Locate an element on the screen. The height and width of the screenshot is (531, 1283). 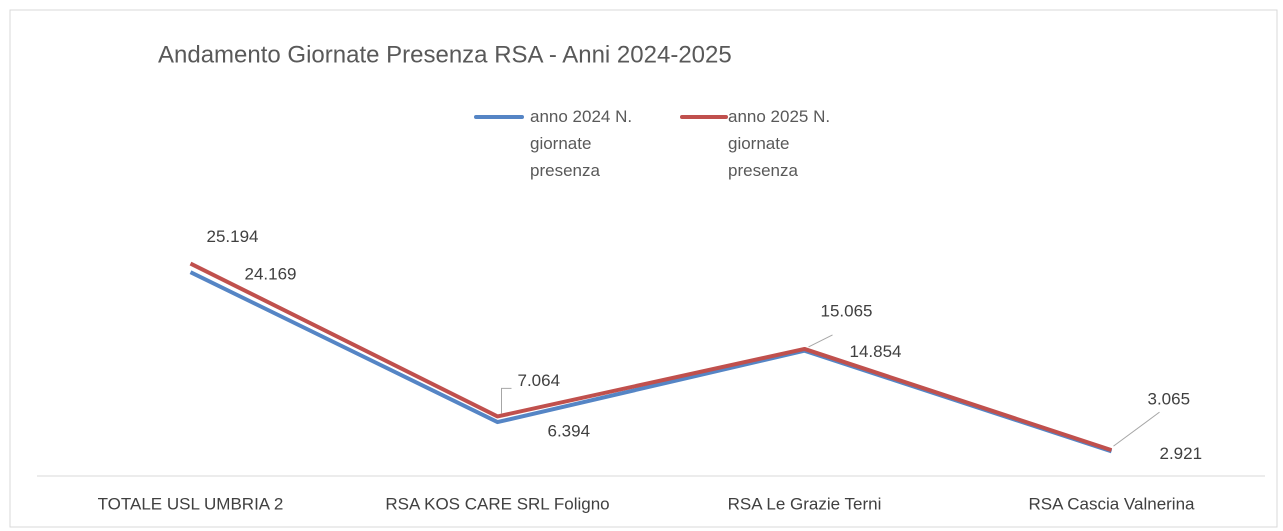
legend-label: anno 2024 N. giornate presenza is located at coordinates (581, 143).